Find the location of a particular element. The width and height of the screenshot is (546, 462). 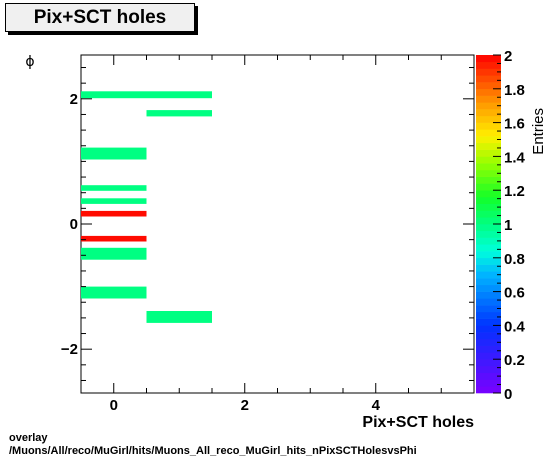

x-tick-label: 2 is located at coordinates (245, 405).